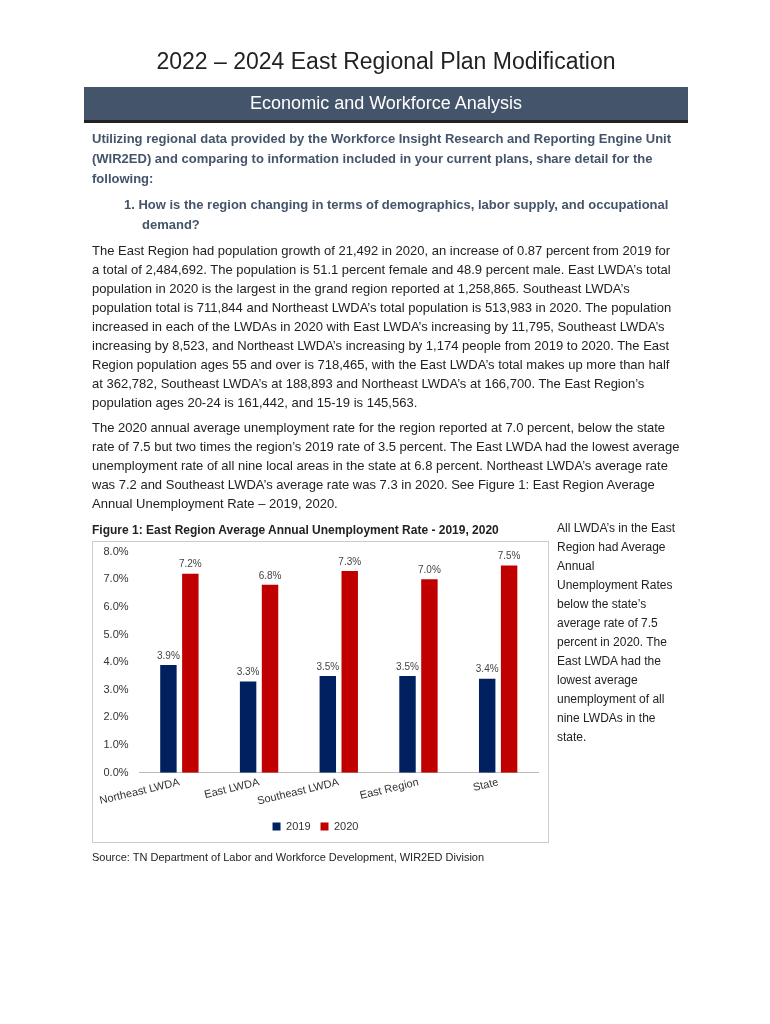  Describe the element at coordinates (116, 550) in the screenshot. I see `y-tick-label: 8.0%` at that location.